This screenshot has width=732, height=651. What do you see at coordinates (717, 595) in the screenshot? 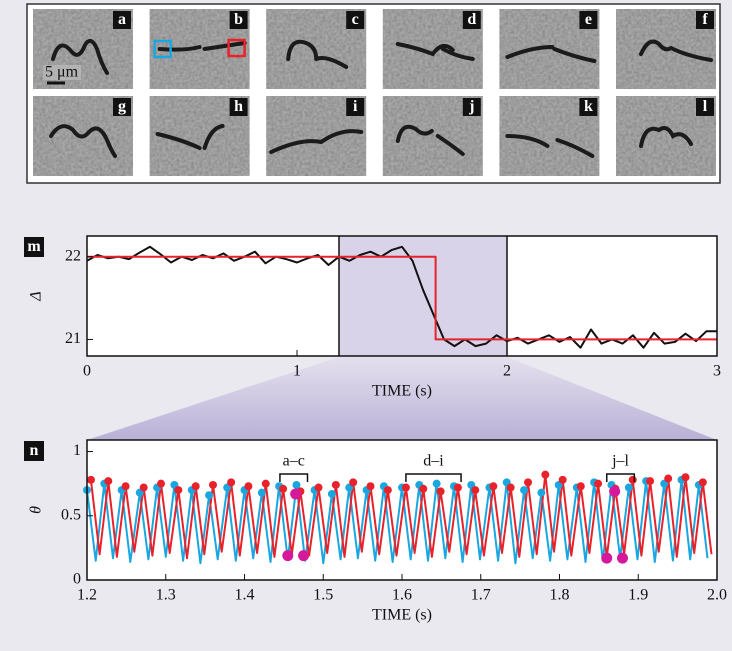
I see `x-tick-label: 2.0` at bounding box center [717, 595].